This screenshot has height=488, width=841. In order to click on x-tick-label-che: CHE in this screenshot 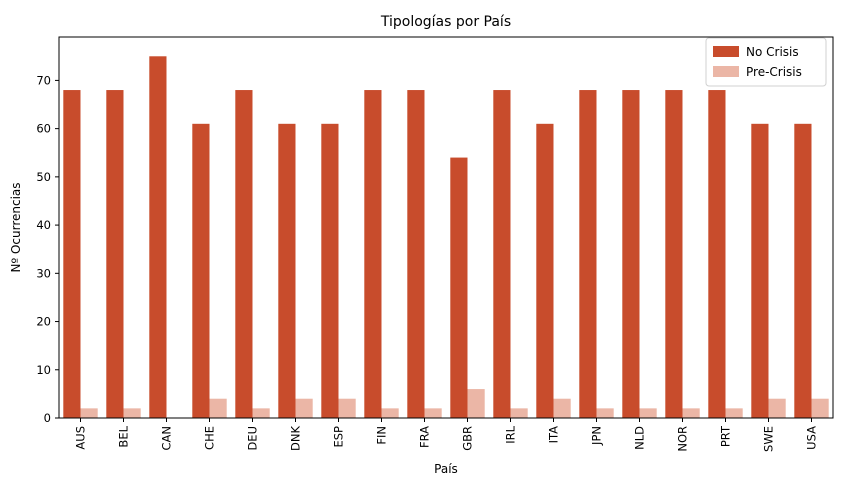, I will do `click(210, 438)`.